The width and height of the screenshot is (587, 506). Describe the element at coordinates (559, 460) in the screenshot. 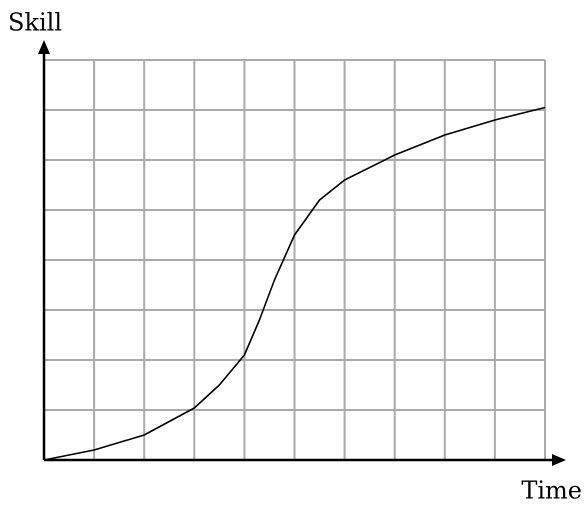

I see `x-axis-arrow` at that location.